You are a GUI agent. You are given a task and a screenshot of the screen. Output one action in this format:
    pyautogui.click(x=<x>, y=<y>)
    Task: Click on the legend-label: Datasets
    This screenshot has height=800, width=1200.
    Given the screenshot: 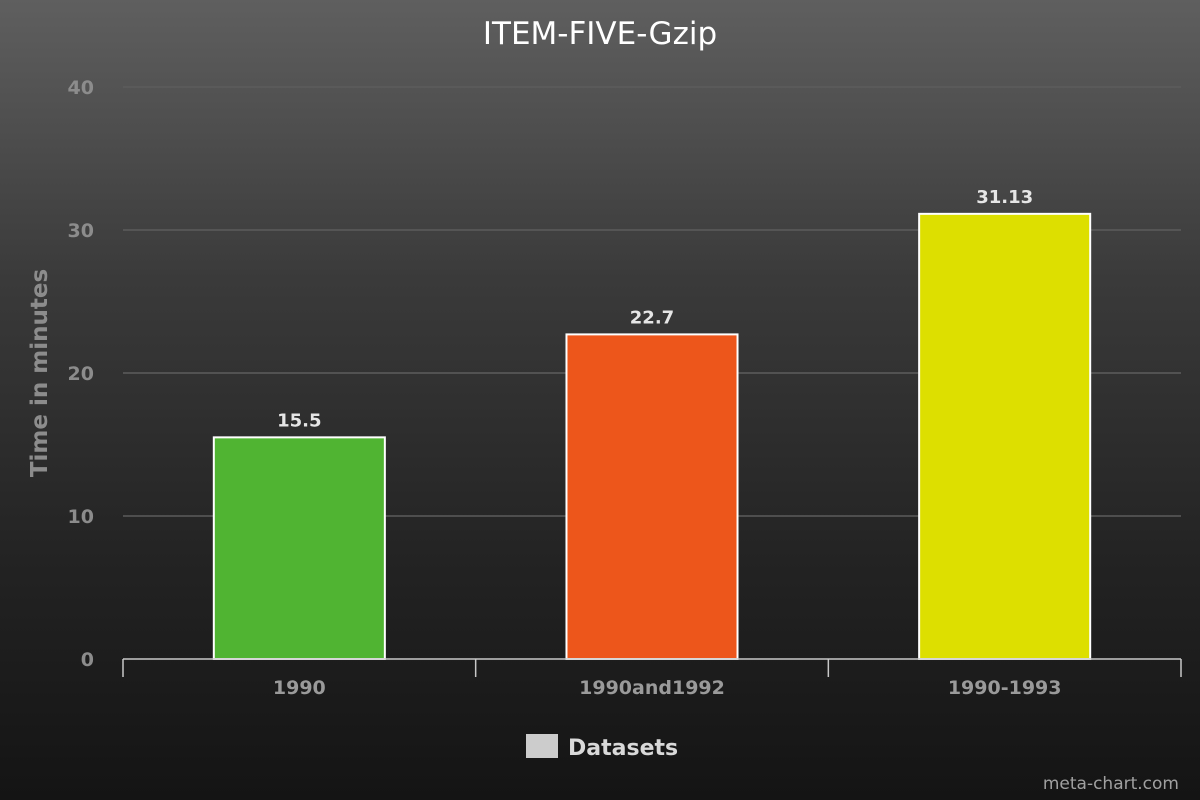 What is the action you would take?
    pyautogui.click(x=623, y=748)
    